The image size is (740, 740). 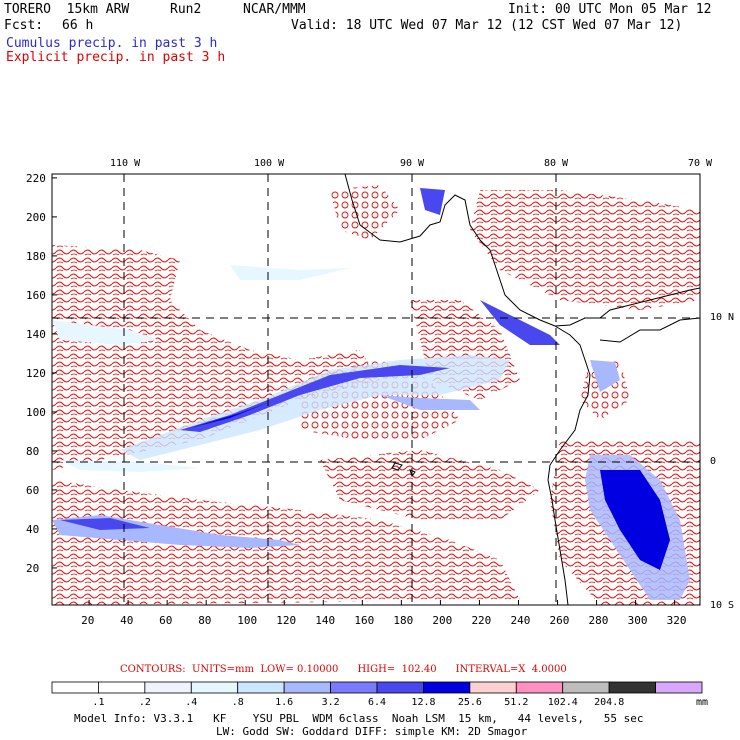 I want to click on colorbar-label: 102.4, so click(x=562, y=702).